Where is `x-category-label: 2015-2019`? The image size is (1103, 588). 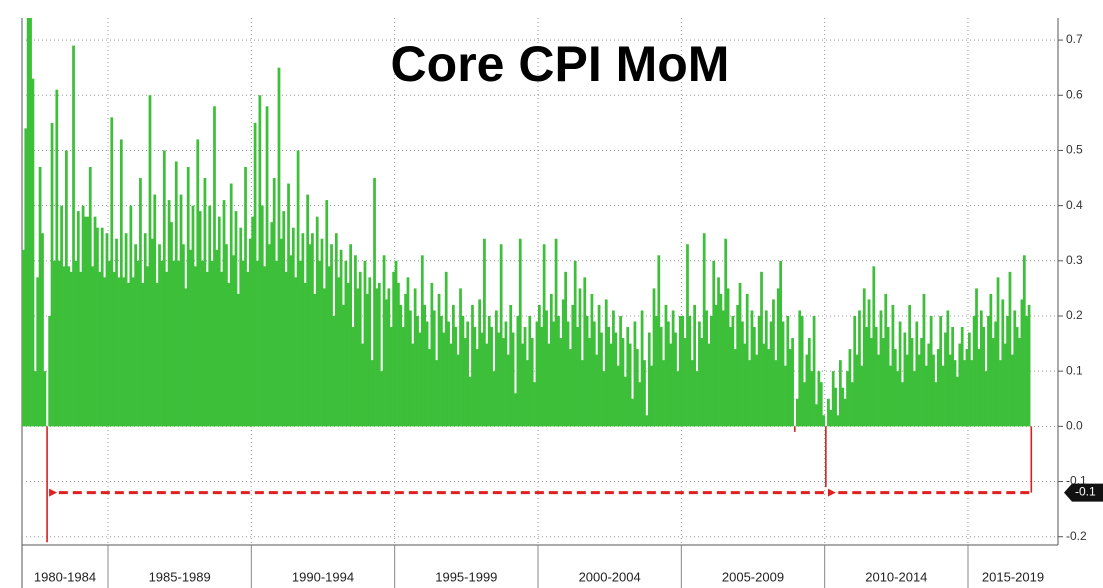 x-category-label: 2015-2019 is located at coordinates (1013, 576).